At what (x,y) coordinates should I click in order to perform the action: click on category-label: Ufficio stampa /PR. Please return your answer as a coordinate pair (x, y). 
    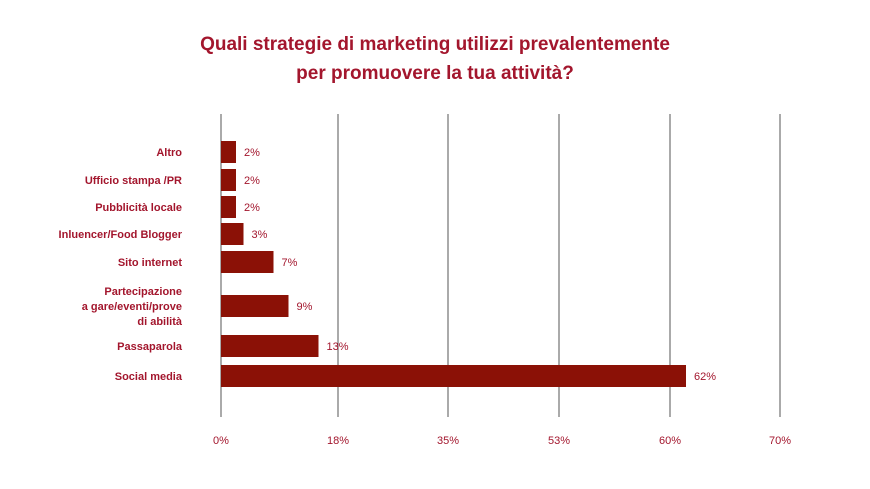
    Looking at the image, I should click on (133, 181).